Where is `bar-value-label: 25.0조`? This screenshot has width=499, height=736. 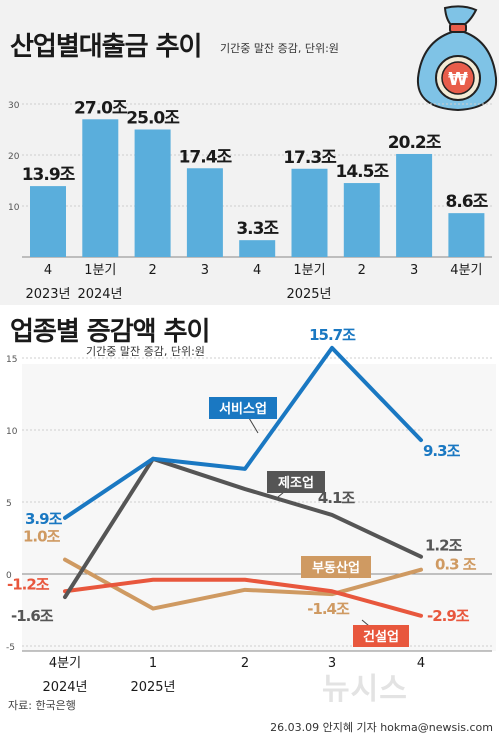 bar-value-label: 25.0조 is located at coordinates (153, 119).